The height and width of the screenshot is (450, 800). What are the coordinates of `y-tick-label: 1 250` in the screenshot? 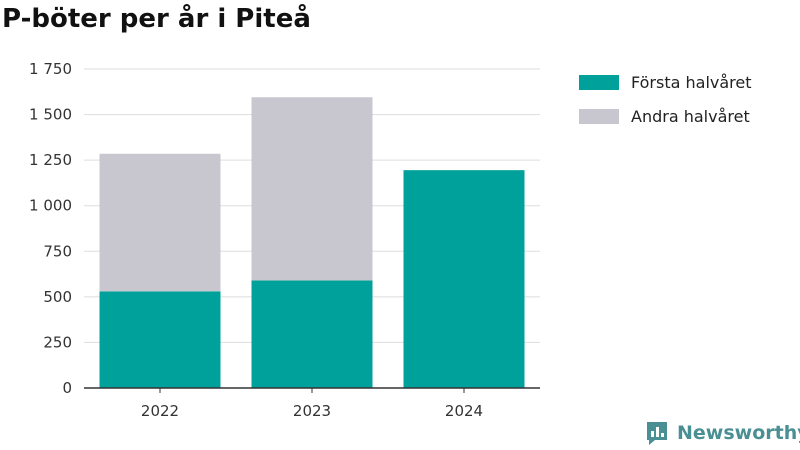 It's located at (50, 160).